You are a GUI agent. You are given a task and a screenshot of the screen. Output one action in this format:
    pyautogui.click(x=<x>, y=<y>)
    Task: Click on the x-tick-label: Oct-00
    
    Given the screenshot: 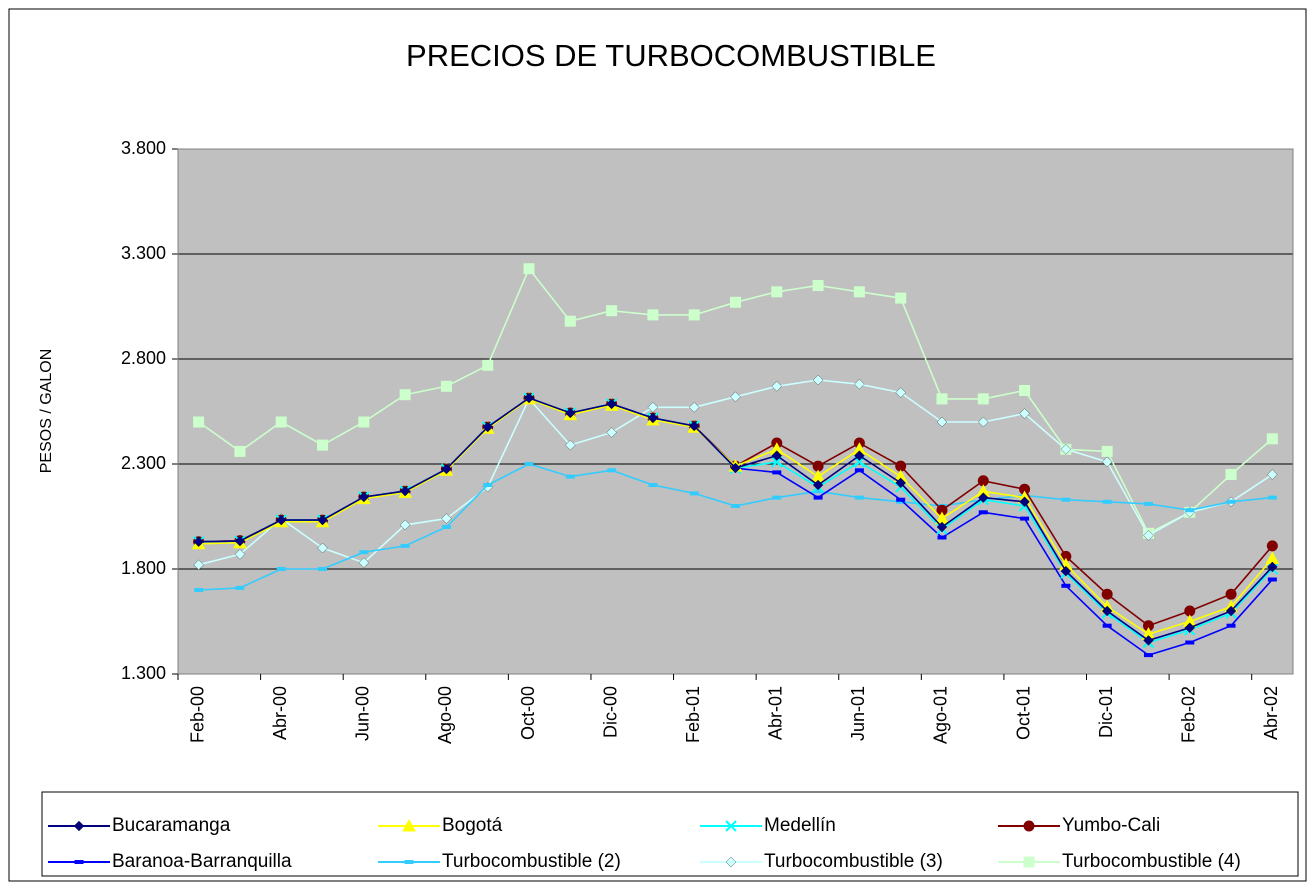 What is the action you would take?
    pyautogui.click(x=528, y=713)
    